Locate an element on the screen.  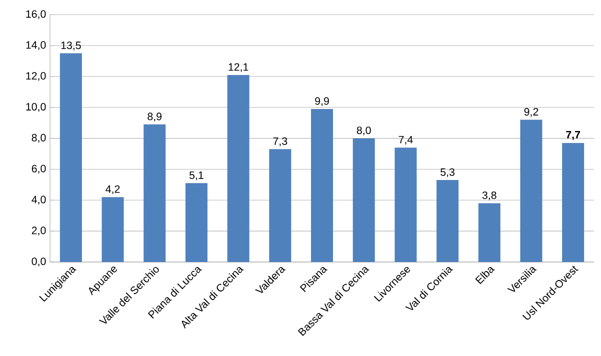
data-label: 4,2 is located at coordinates (113, 189).